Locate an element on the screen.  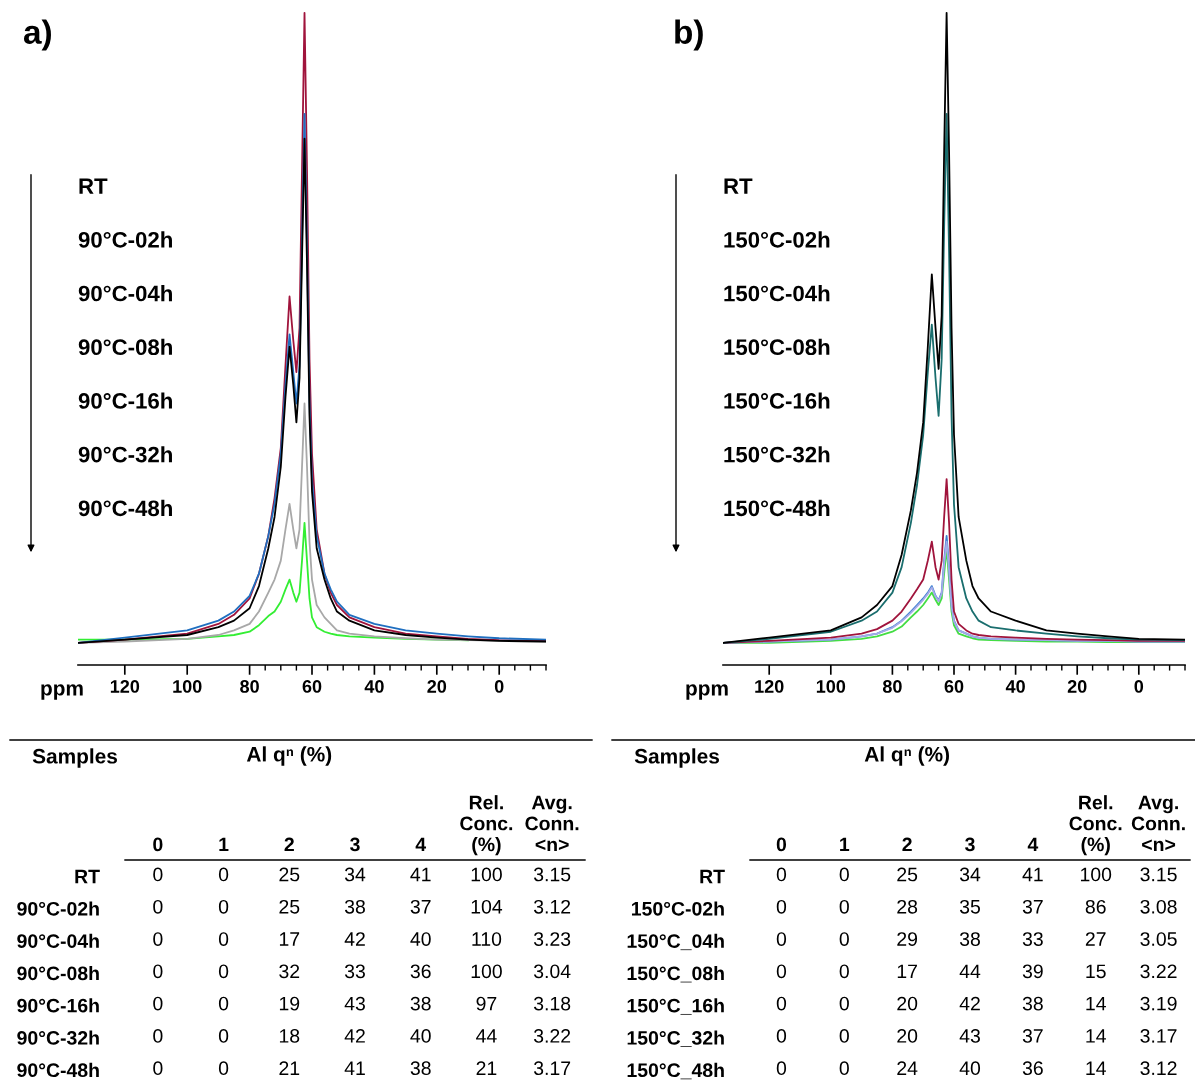
annotation: 90°C-32h is located at coordinates (125, 454).